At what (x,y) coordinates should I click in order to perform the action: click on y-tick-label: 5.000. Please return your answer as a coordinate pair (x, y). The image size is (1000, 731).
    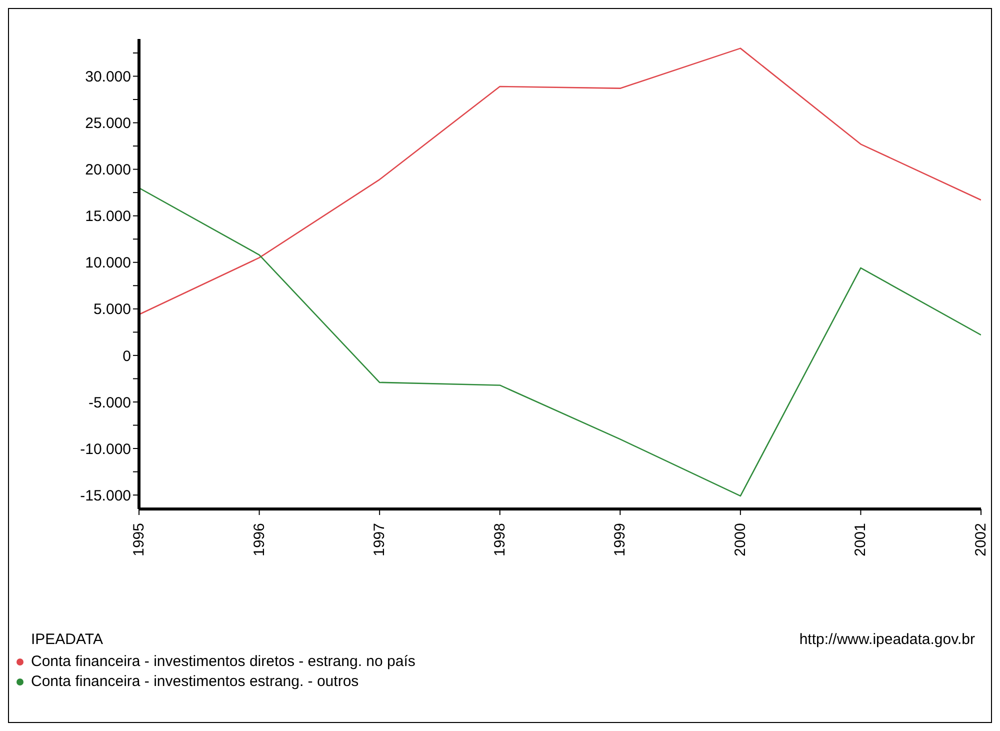
    Looking at the image, I should click on (112, 309).